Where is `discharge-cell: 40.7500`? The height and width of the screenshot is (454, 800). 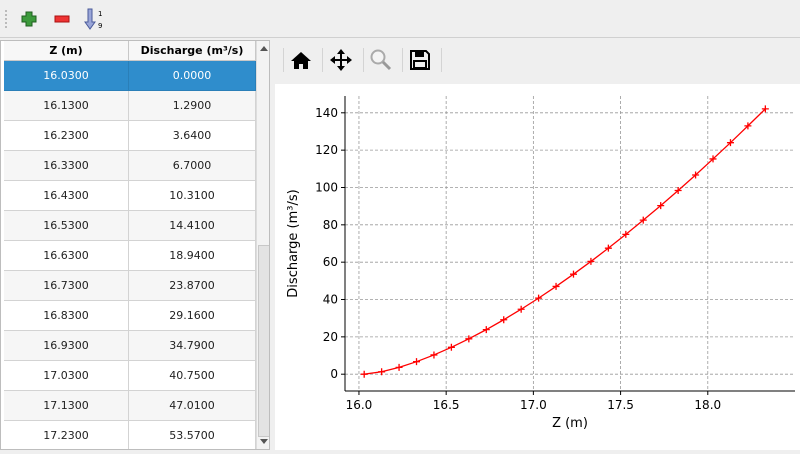
discharge-cell: 40.7500 is located at coordinates (192, 376).